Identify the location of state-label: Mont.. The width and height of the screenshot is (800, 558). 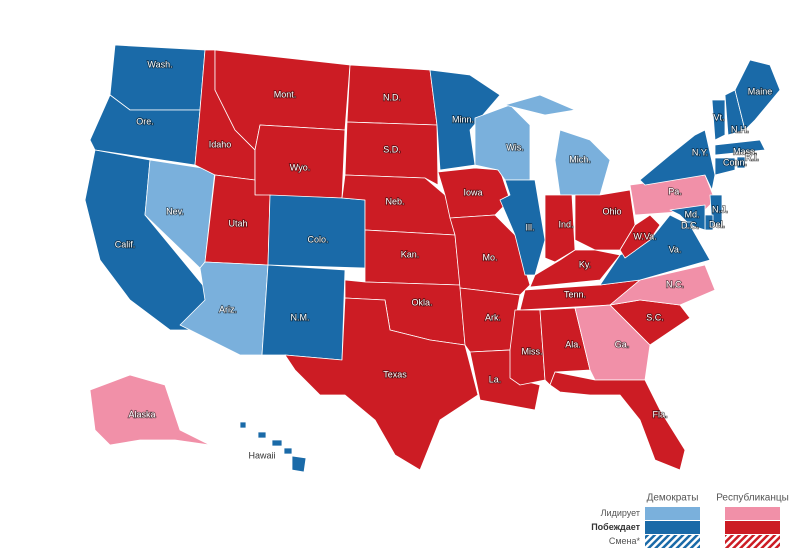
(285, 94).